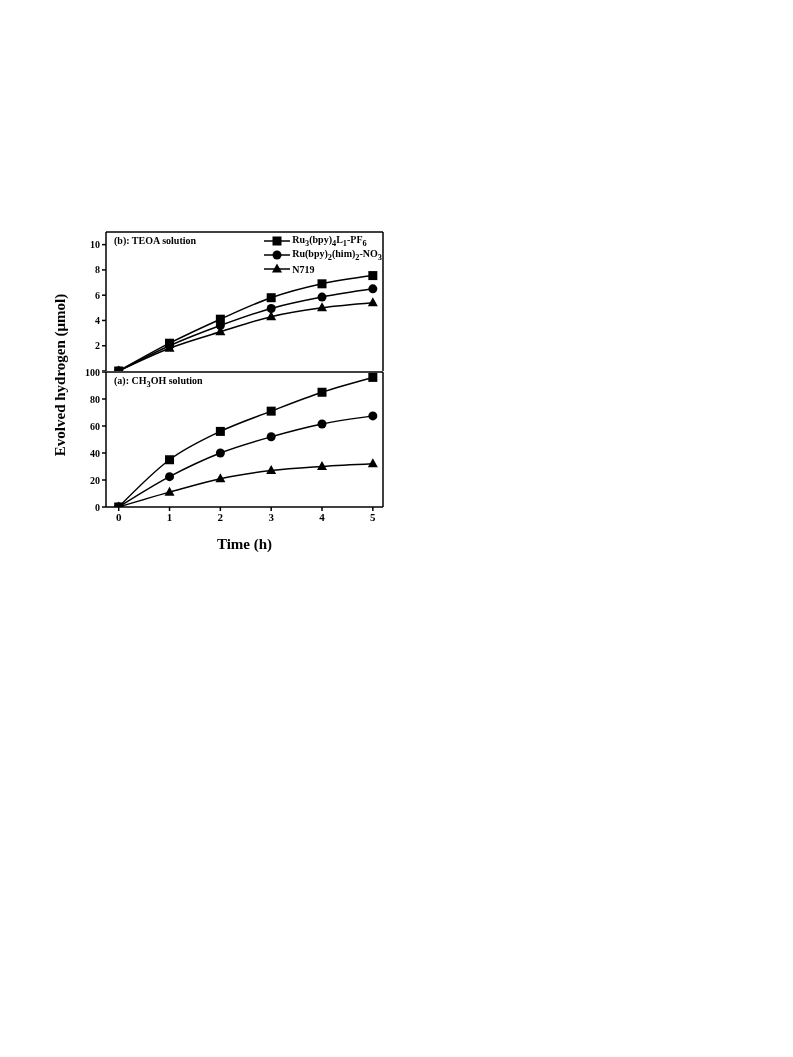 This screenshot has height=1057, width=793. I want to click on legend-label: Ru$_{3}$(bpy)$_{4}$L$_{1}$-PF$_{6}$, so click(329, 241).